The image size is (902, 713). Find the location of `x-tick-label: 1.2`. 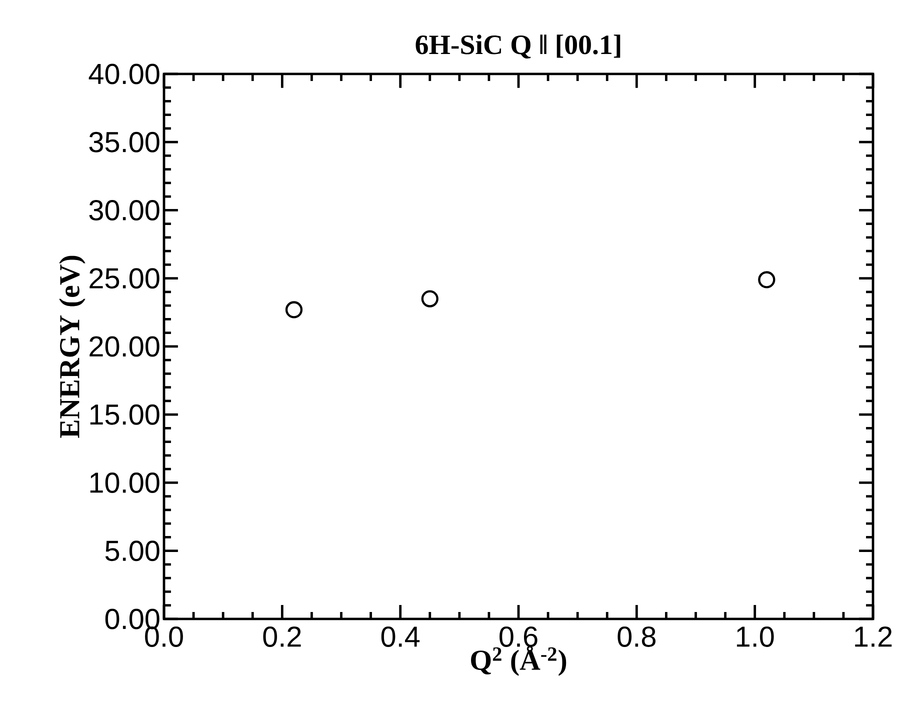

x-tick-label: 1.2 is located at coordinates (873, 636).